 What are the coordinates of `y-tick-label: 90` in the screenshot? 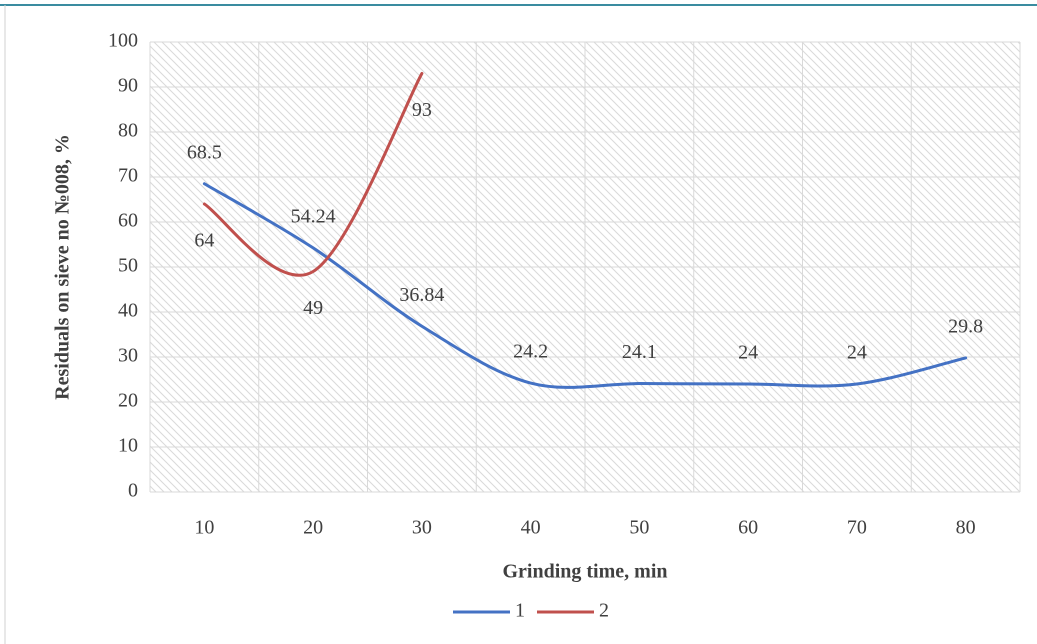 It's located at (128, 86).